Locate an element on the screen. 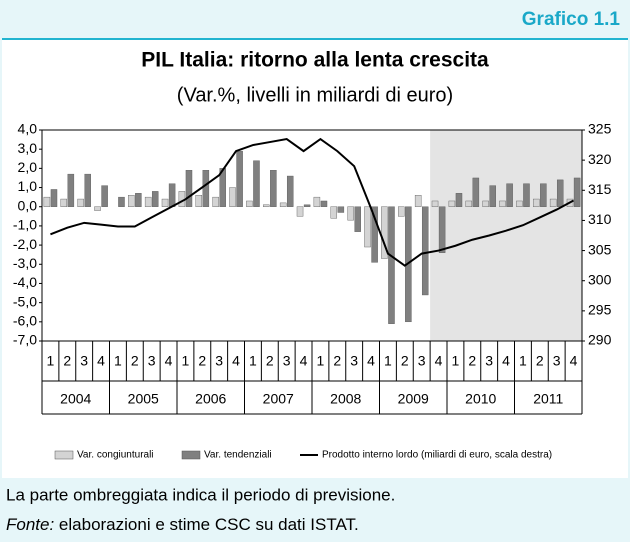 This screenshot has width=630, height=542. forecast-shade is located at coordinates (506, 235).